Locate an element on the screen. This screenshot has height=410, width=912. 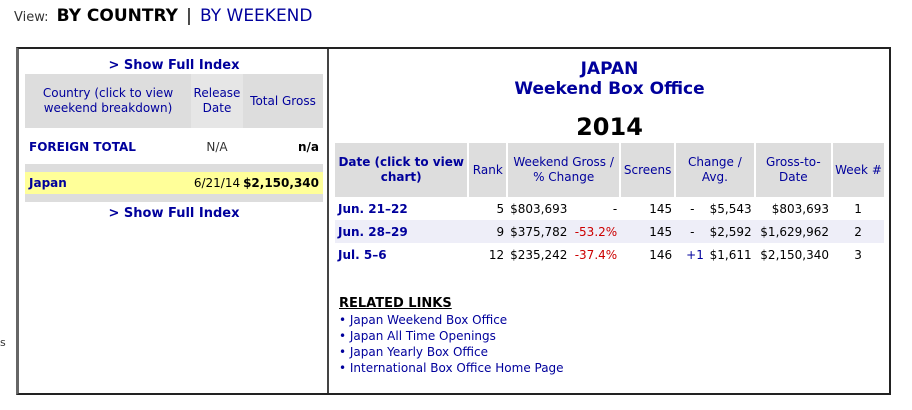
percent-change: - is located at coordinates (615, 208).